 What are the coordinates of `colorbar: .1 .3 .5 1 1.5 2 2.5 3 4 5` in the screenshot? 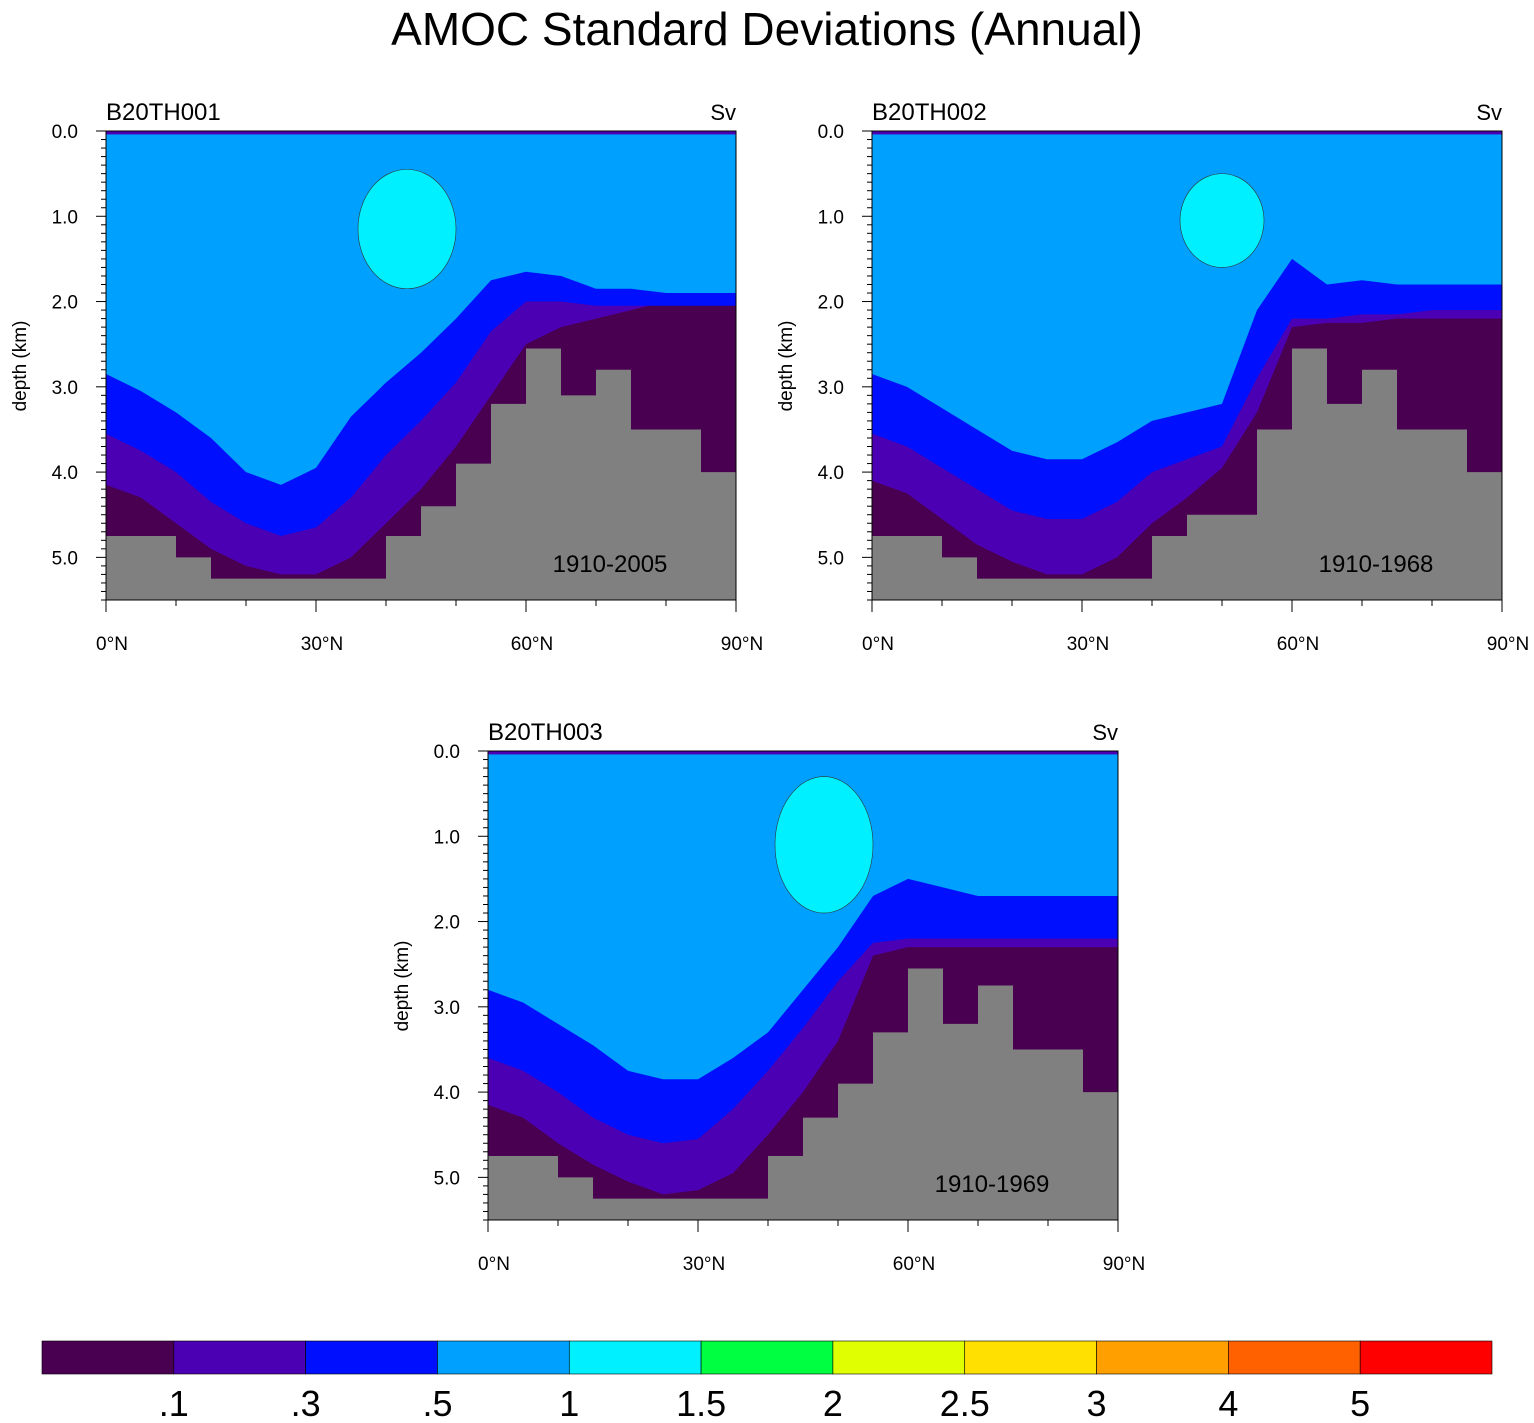 It's located at (767, 1381).